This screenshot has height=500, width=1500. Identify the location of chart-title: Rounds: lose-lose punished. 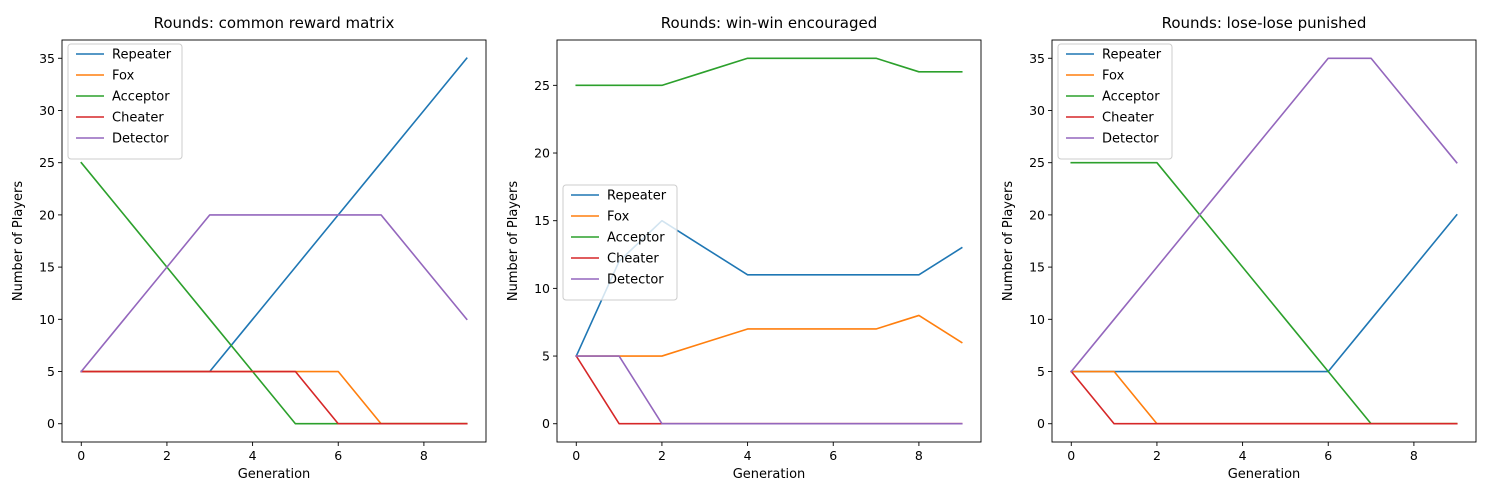
(1264, 23).